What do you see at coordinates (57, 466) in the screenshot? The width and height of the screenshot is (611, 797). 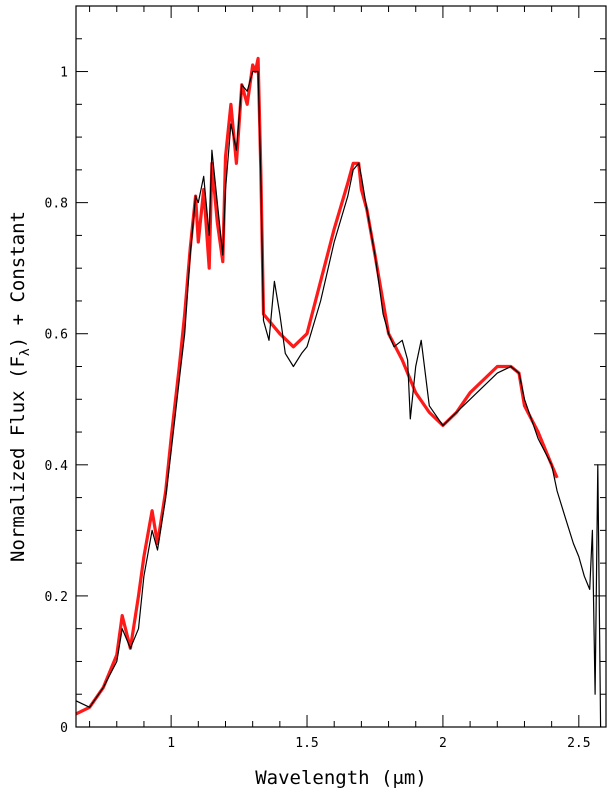 I see `y-tick-label: 0.4` at bounding box center [57, 466].